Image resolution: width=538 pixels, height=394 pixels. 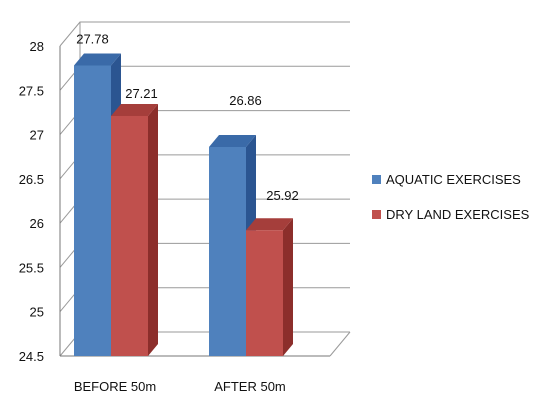 I want to click on legend-label: AQUATIC EXERCISES, so click(x=453, y=179).